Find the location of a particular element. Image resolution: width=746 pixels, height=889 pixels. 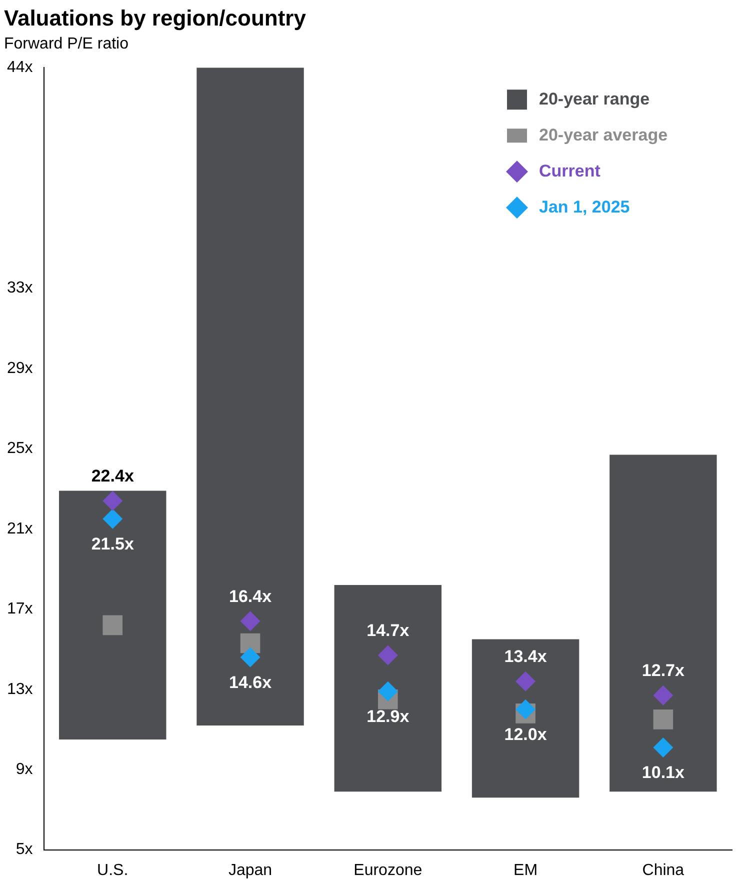

x-tick-label: EM is located at coordinates (526, 870).